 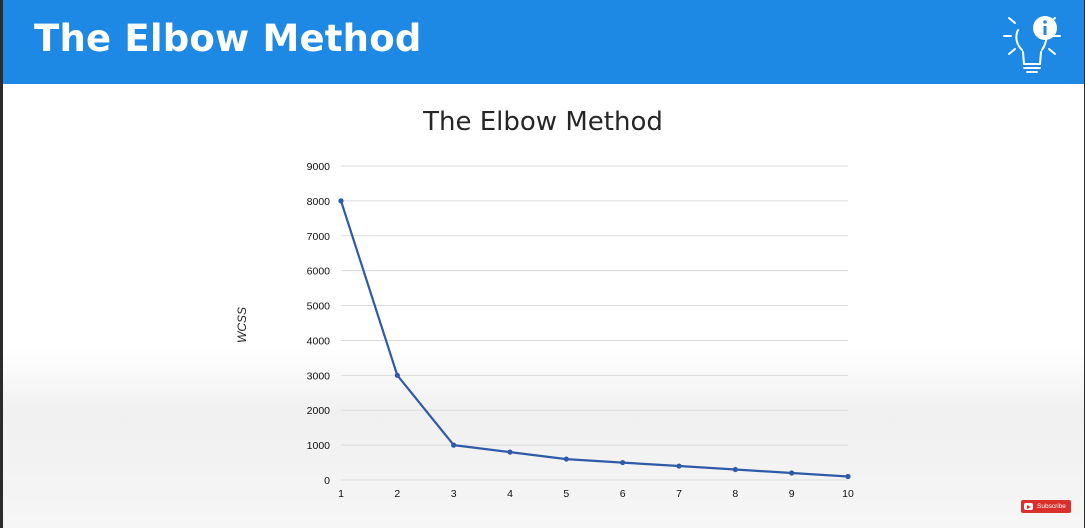 I want to click on subscribe-badge: Subscribe, so click(x=1046, y=506).